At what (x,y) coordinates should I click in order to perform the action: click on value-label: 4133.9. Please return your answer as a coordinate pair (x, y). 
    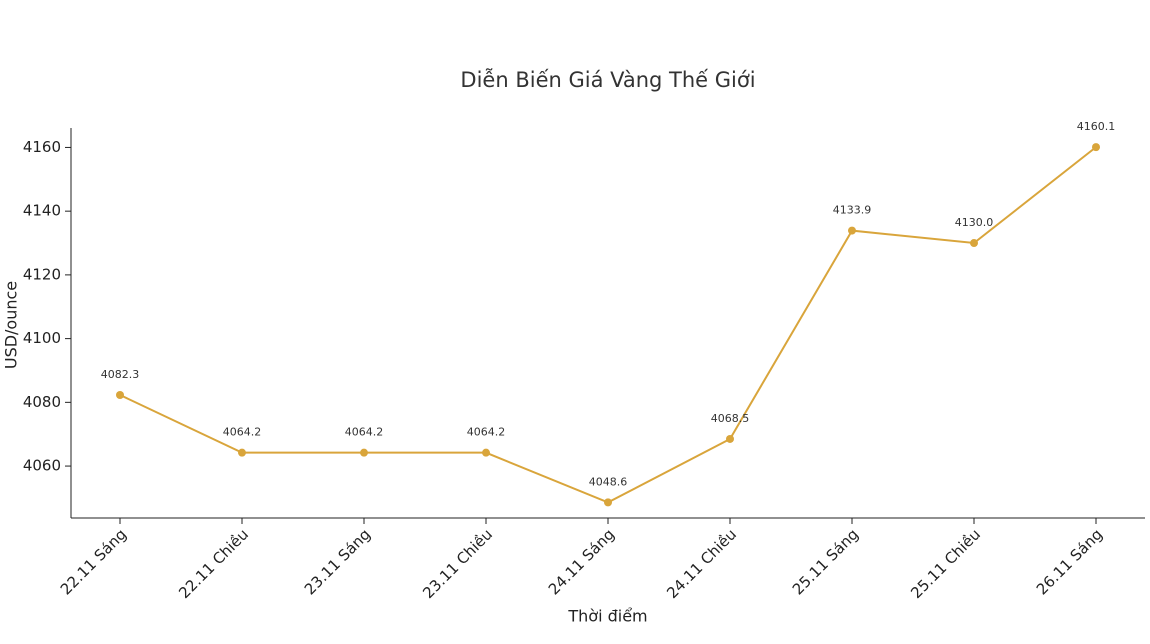
    Looking at the image, I should click on (852, 210).